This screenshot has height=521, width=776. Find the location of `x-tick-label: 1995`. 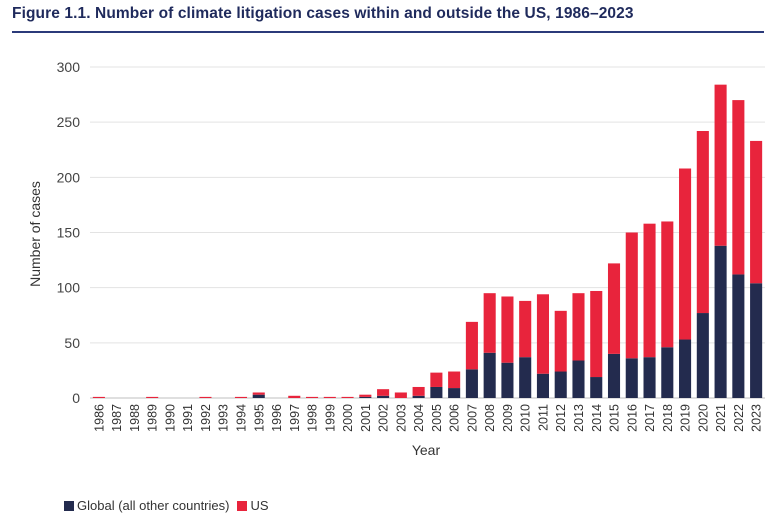

x-tick-label: 1995 is located at coordinates (259, 418).